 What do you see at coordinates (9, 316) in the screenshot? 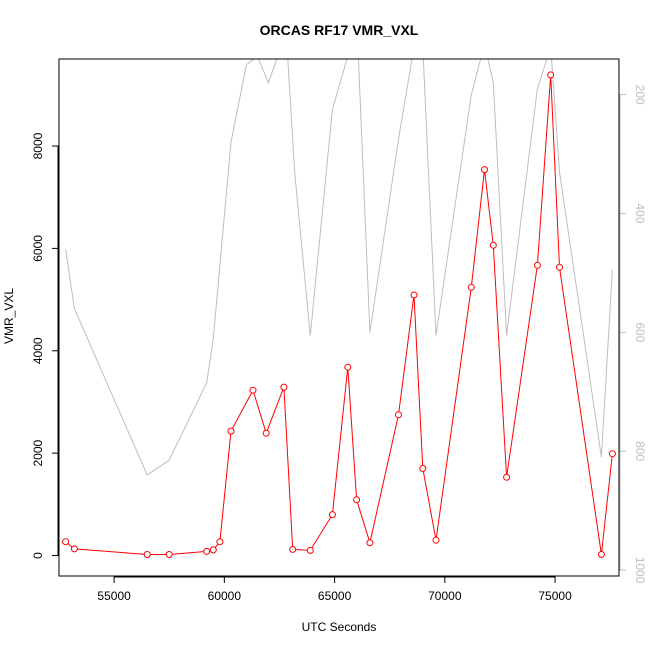
I see `y-axis-label: VMR_VXL` at bounding box center [9, 316].